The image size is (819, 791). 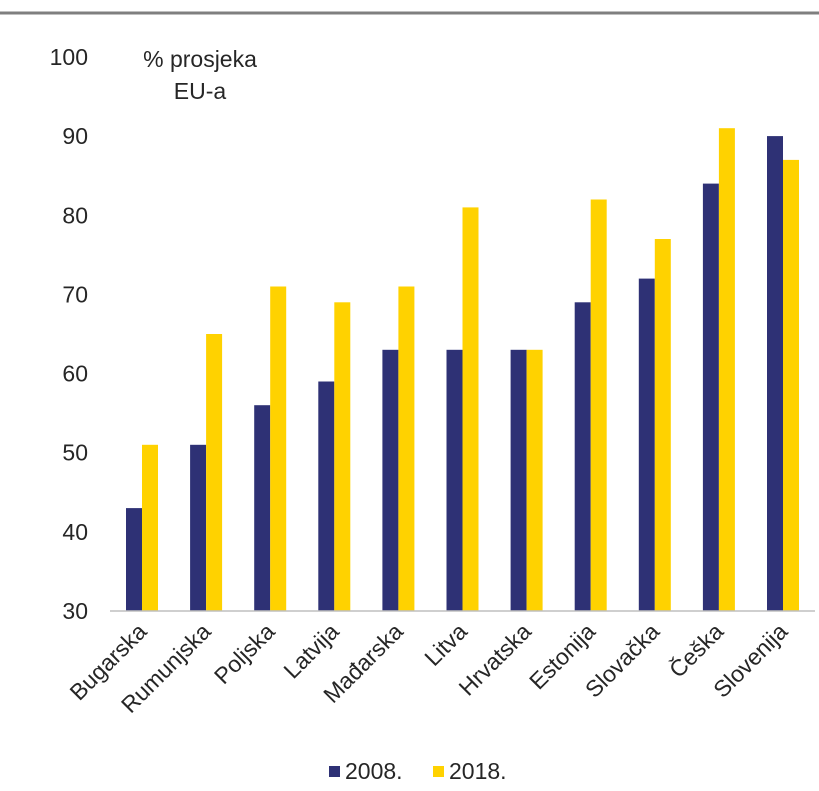 What do you see at coordinates (69, 334) in the screenshot?
I see `y-axis: 30 40 50 60 70 80 90 100` at bounding box center [69, 334].